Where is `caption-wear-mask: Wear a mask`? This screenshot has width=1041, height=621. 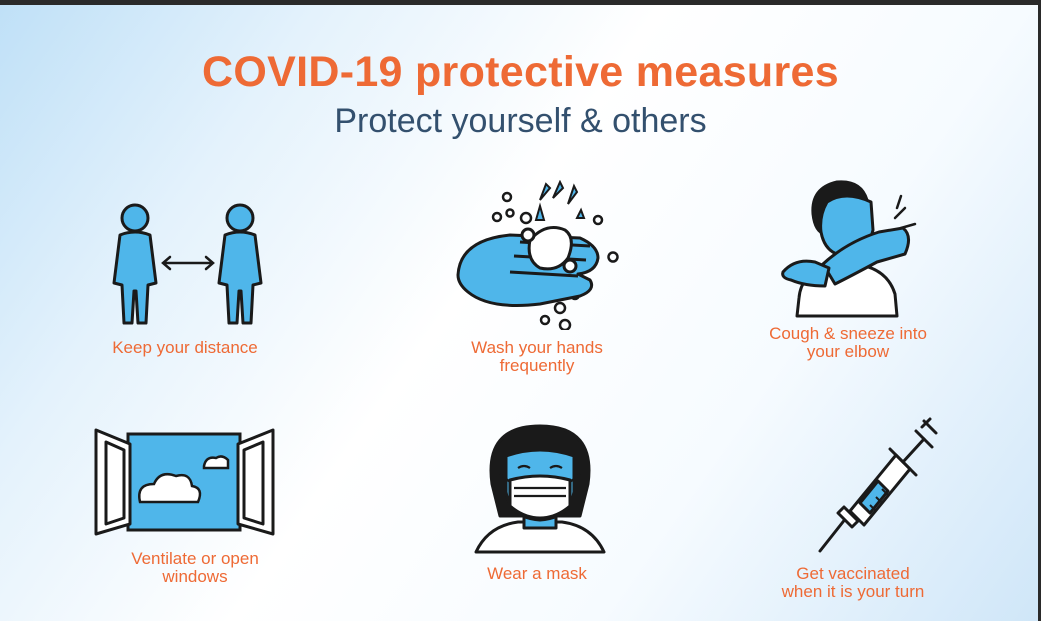 caption-wear-mask: Wear a mask is located at coordinates (537, 573).